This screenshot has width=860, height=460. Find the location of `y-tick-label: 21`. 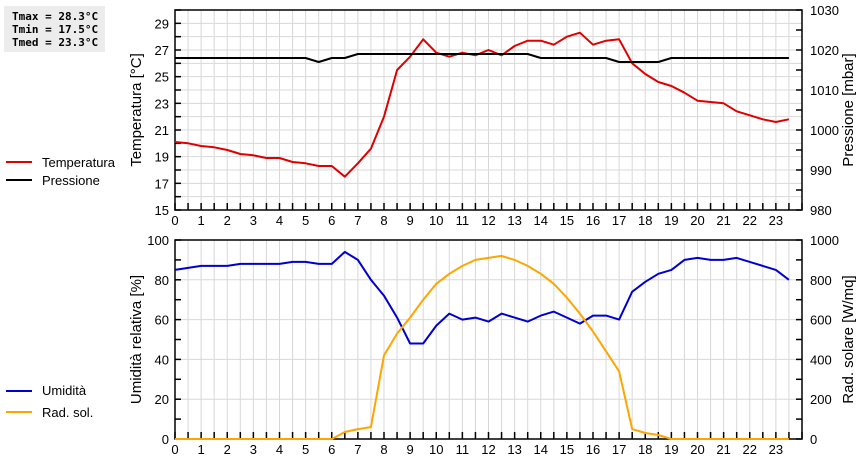

y-tick-label: 21 is located at coordinates (162, 130).